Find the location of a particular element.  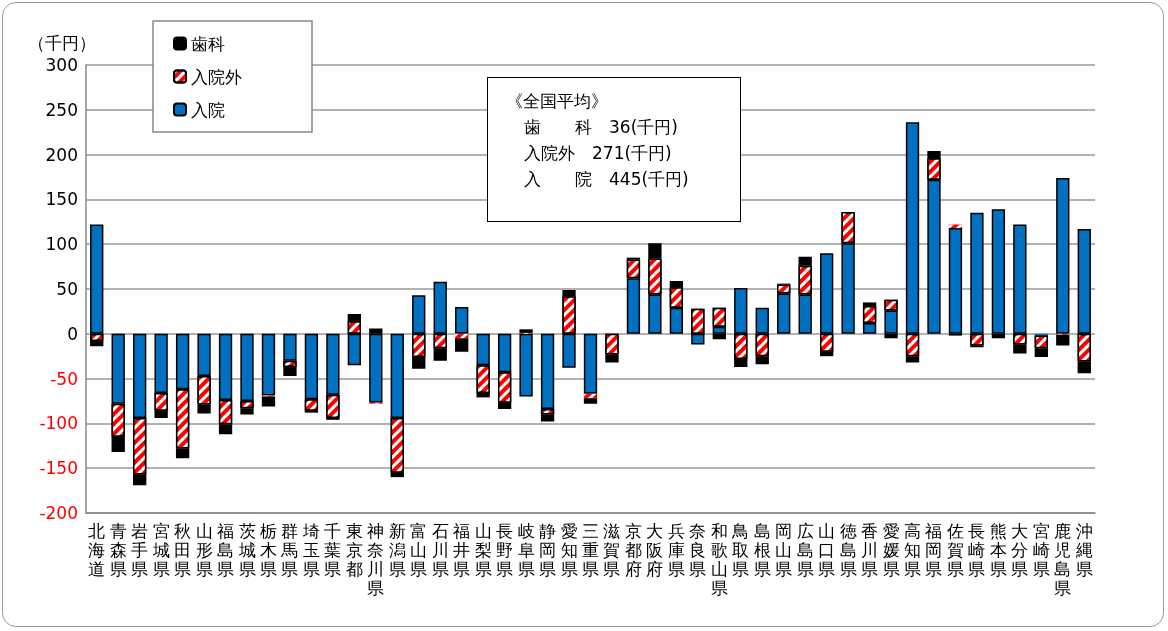

x-tick-label: 福島県 is located at coordinates (226, 549).